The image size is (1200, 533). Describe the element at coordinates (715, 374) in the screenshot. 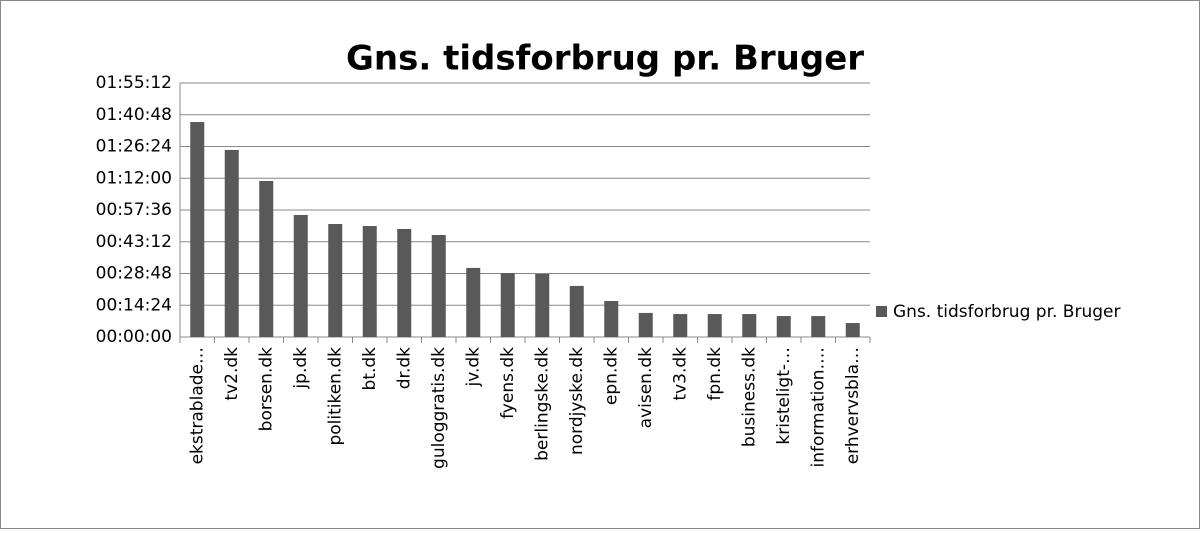

I see `x-tick-label: fpn.dk` at that location.